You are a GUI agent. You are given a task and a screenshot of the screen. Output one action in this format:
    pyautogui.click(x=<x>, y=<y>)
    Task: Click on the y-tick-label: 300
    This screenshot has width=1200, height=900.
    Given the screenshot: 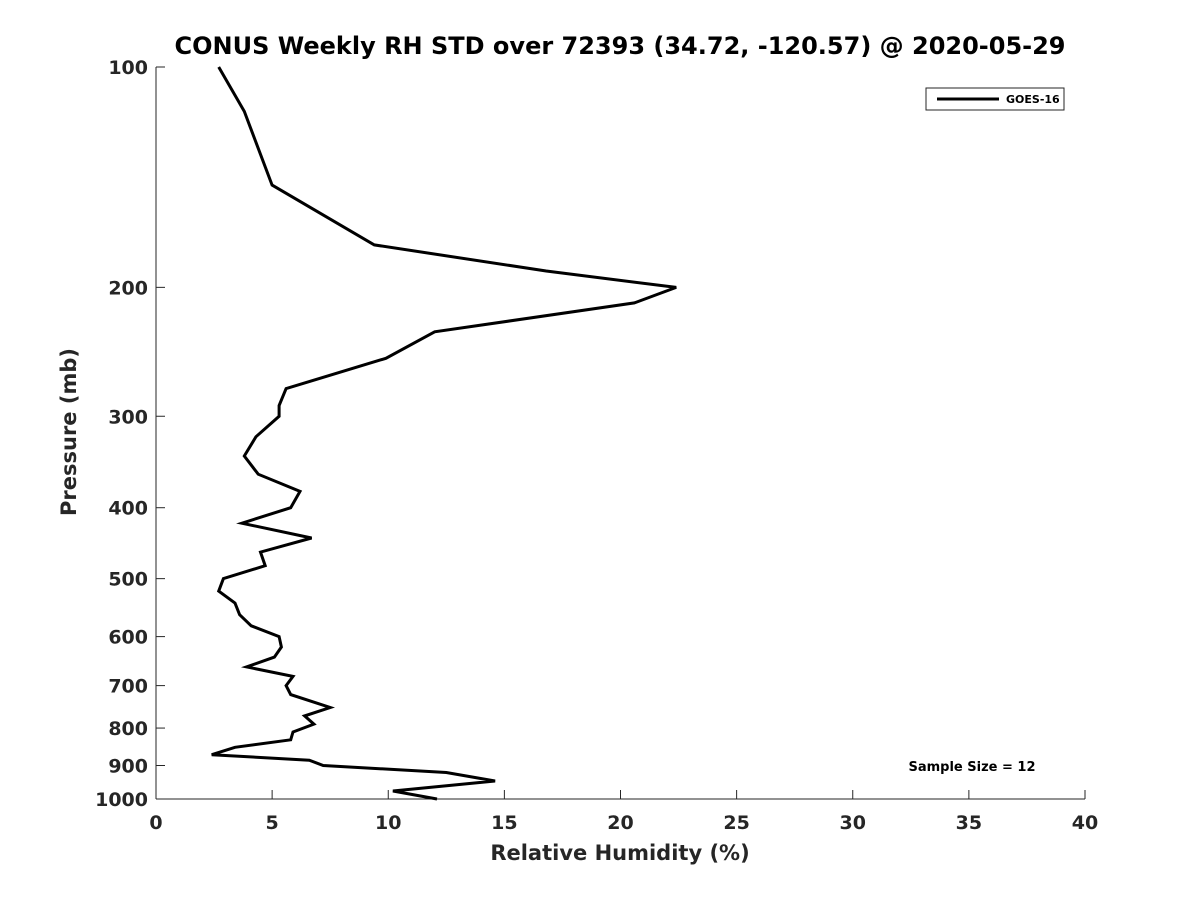 What is the action you would take?
    pyautogui.click(x=128, y=417)
    